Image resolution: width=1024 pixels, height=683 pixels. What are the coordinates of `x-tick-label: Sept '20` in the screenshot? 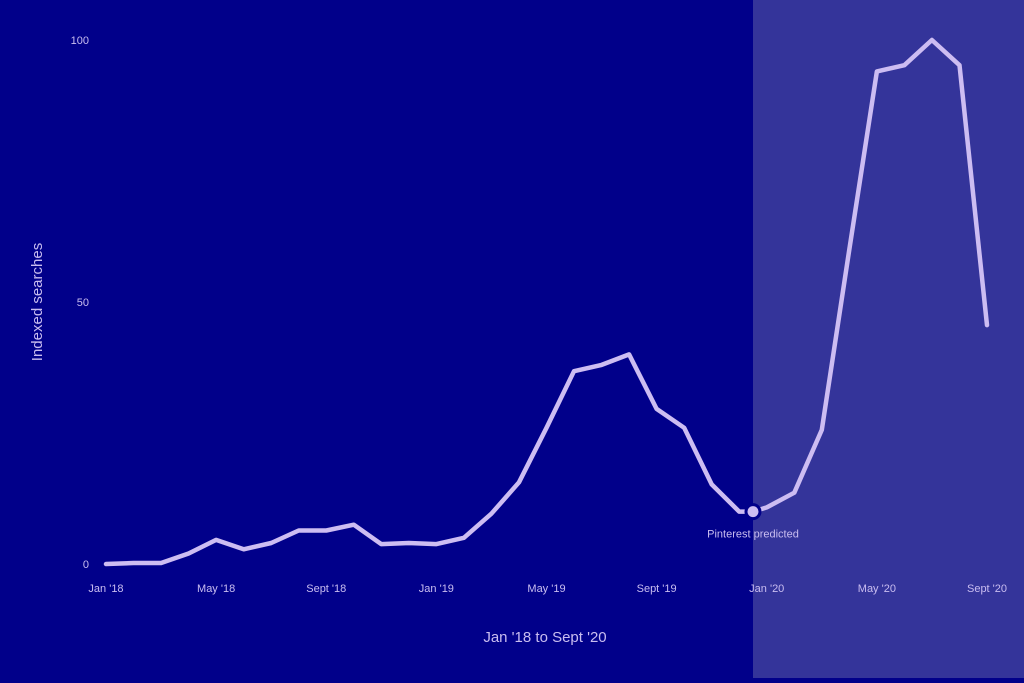 It's located at (987, 589).